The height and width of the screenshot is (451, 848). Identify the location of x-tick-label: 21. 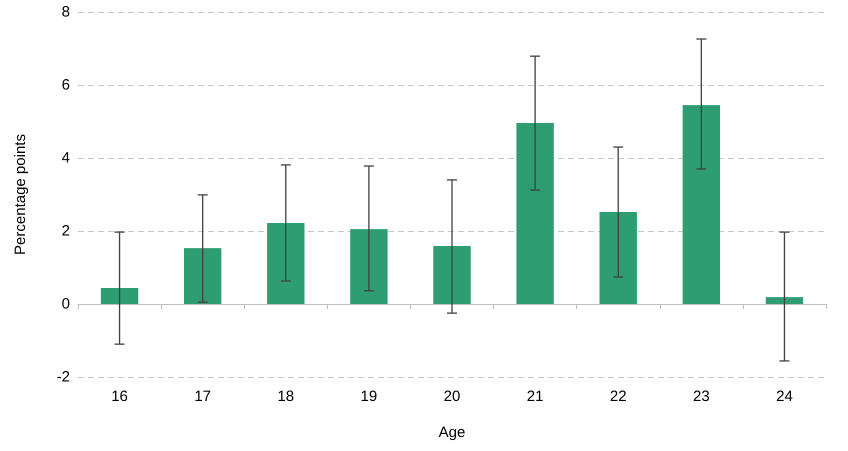
(535, 396).